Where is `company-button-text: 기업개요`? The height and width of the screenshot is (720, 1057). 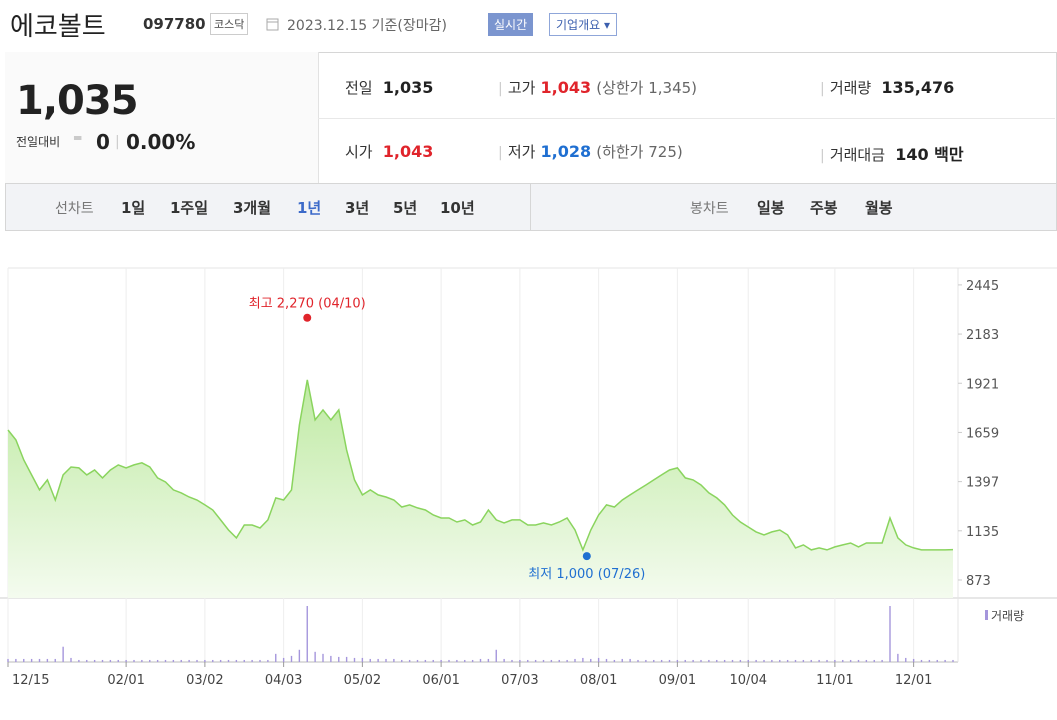
company-button-text: 기업개요 is located at coordinates (578, 25).